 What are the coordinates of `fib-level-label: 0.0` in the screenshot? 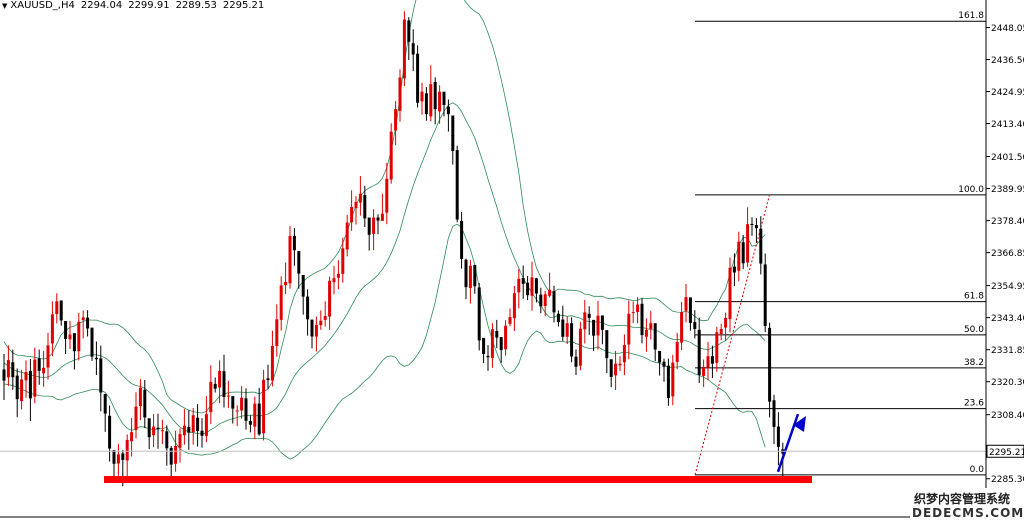 It's located at (977, 470).